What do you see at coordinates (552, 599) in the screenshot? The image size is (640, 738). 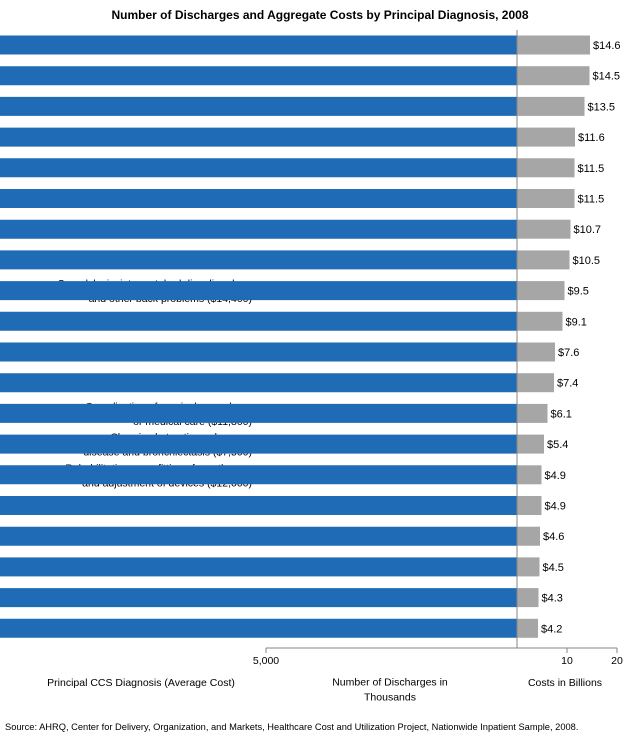 I see `cost-data-label: $4.3` at bounding box center [552, 599].